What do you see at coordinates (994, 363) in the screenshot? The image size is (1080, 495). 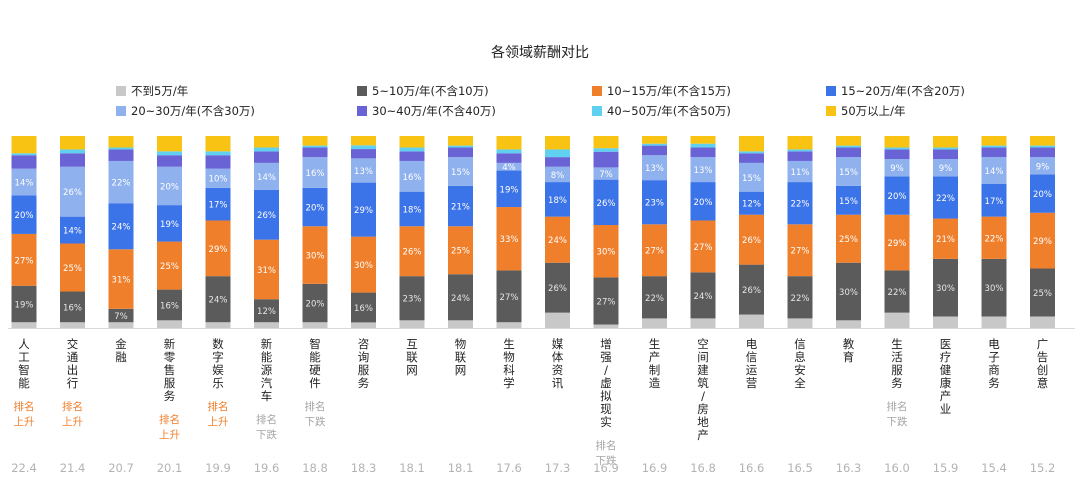 I see `category-label: 电子商务` at bounding box center [994, 363].